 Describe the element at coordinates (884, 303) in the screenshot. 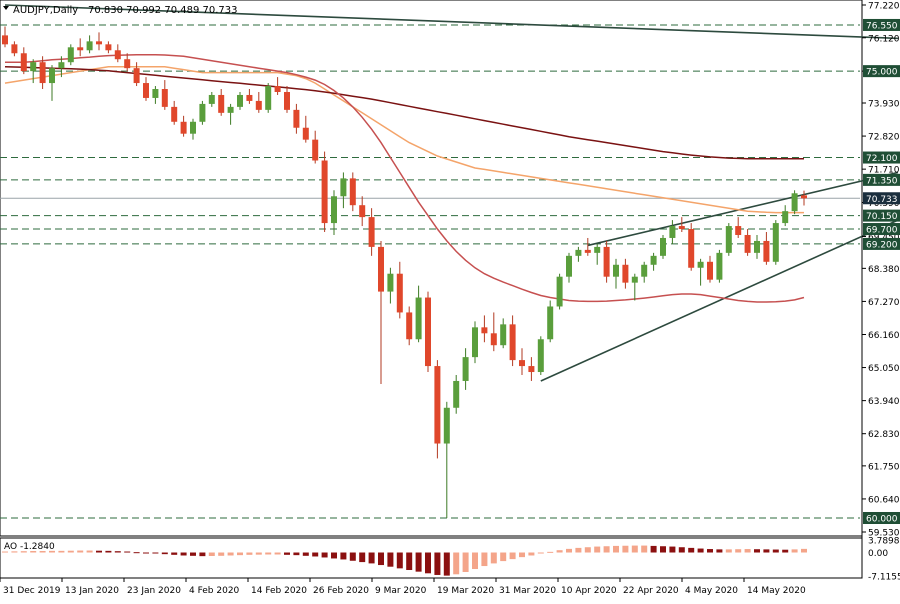

I see `price-tick-label: 67.270` at that location.